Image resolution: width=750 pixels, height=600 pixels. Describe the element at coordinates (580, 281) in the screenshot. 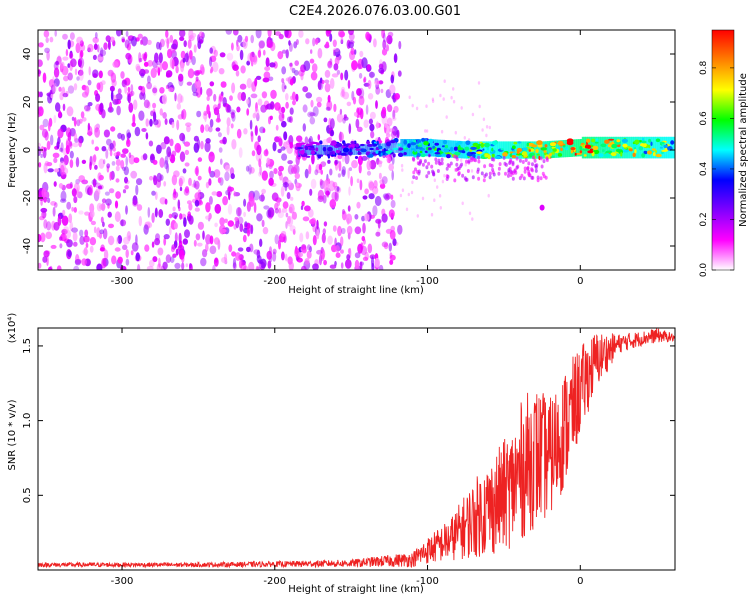

I see `x-tick-label: 0` at that location.